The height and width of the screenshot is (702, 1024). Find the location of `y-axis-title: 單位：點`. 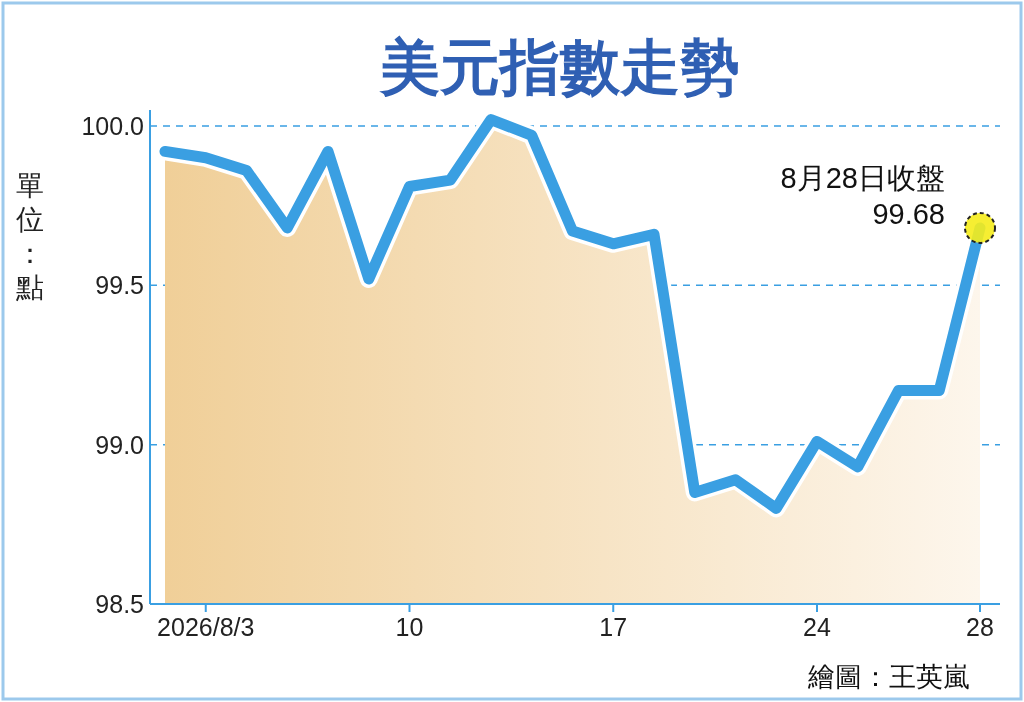

y-axis-title: 單位：點 is located at coordinates (29, 236).